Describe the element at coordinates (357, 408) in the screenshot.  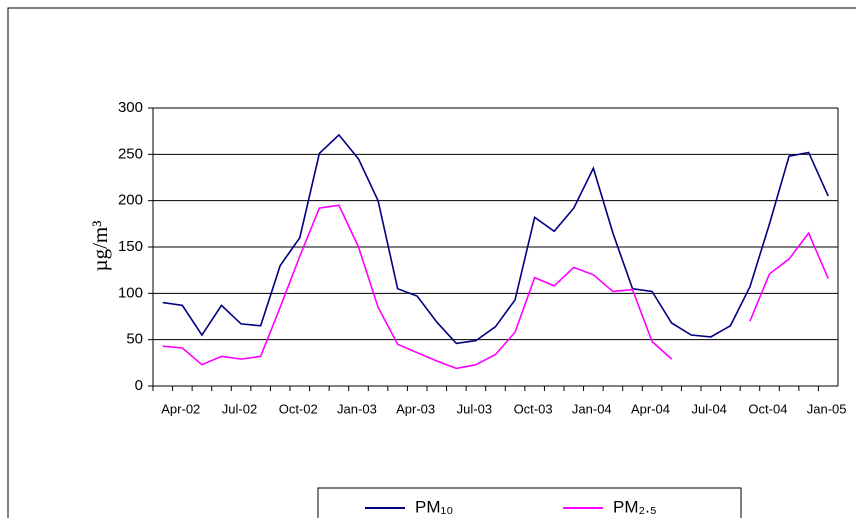
I see `x-tick-label: Jan-03` at that location.